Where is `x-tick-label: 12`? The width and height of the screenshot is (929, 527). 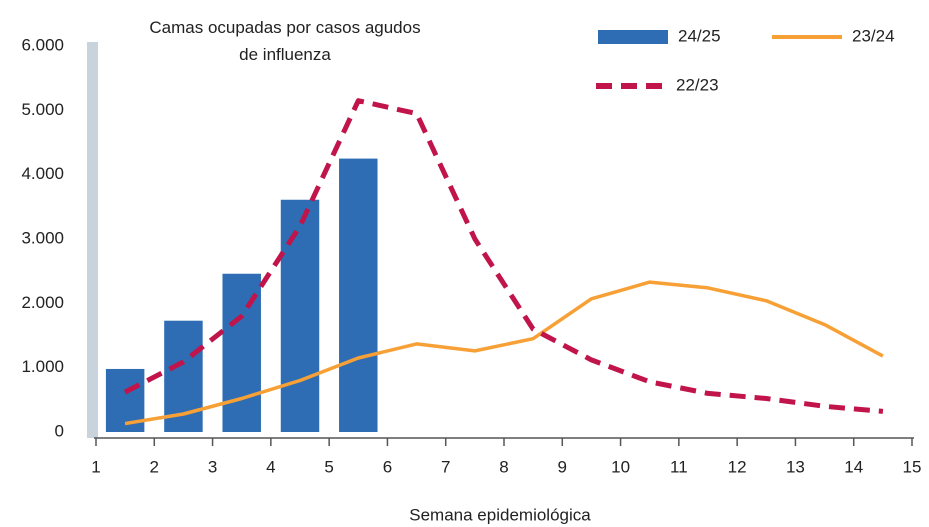 x-tick-label: 12 is located at coordinates (737, 466).